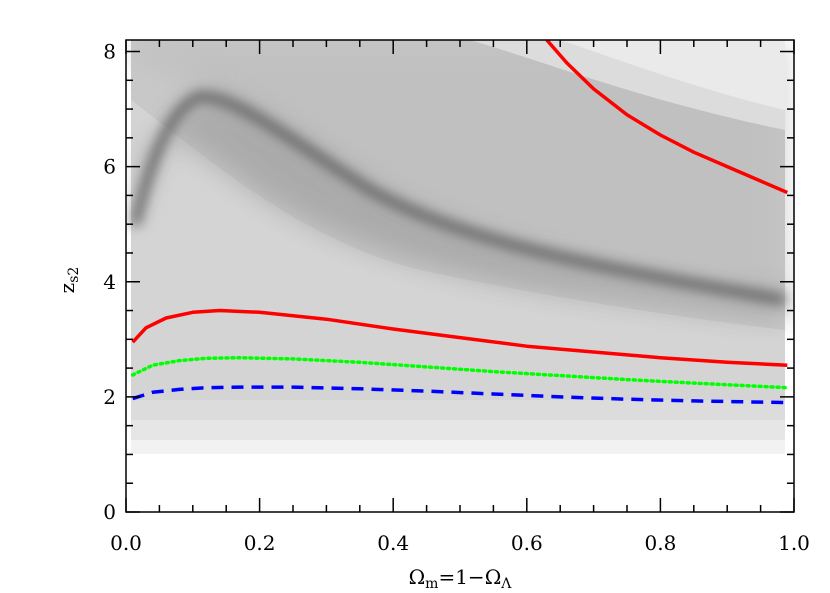 This screenshot has height=593, width=830. I want to click on y-axis-title: zs2, so click(68, 280).